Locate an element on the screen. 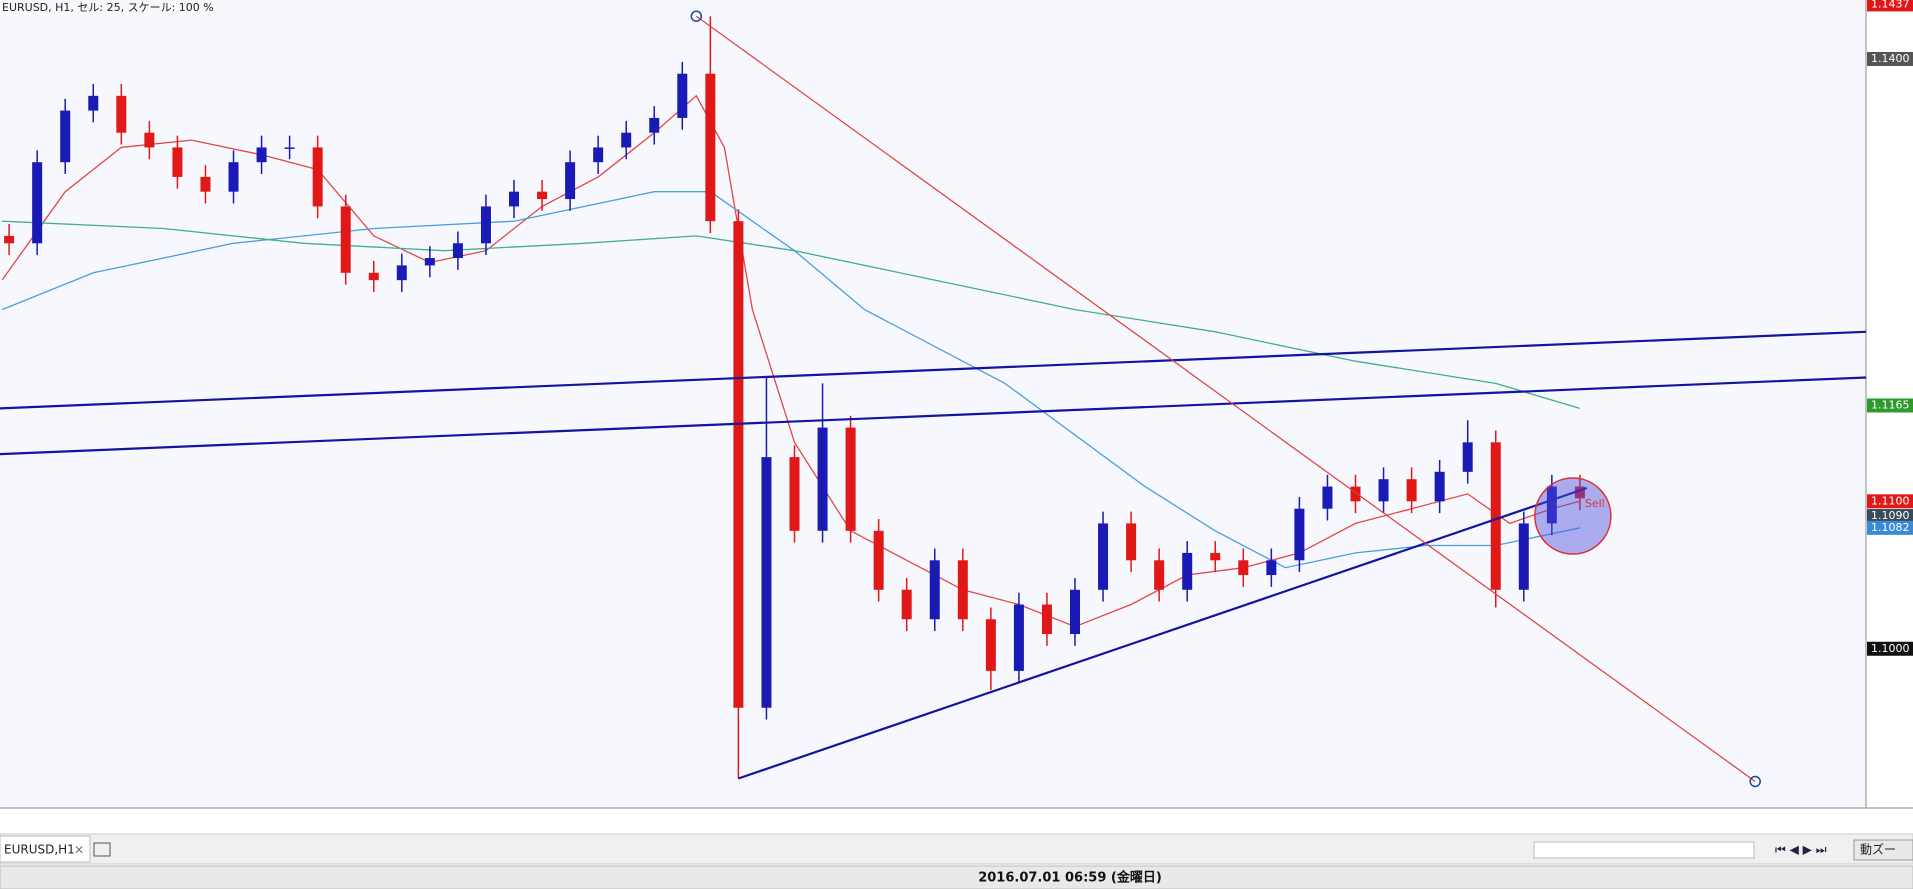 Image resolution: width=1913 pixels, height=889 pixels. chart-title: EURUSD, H1, セル: 25, スケール: 100 % is located at coordinates (108, 7).